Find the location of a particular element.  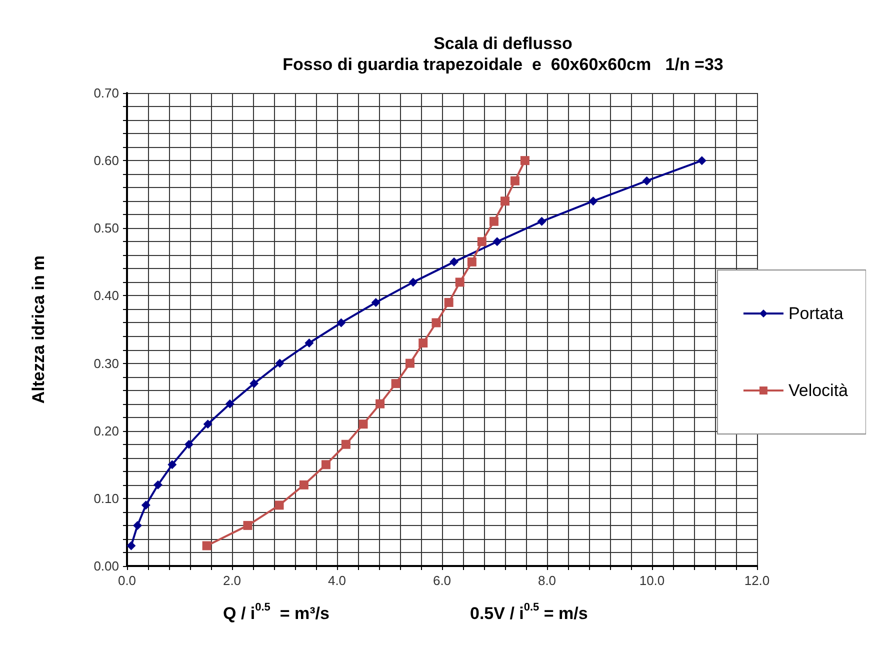

y-tick-label: 0.50 is located at coordinates (106, 228).